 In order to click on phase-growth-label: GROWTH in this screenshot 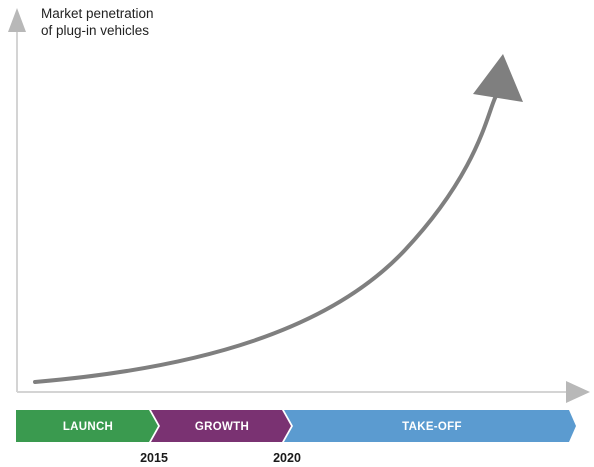, I will do `click(222, 427)`.